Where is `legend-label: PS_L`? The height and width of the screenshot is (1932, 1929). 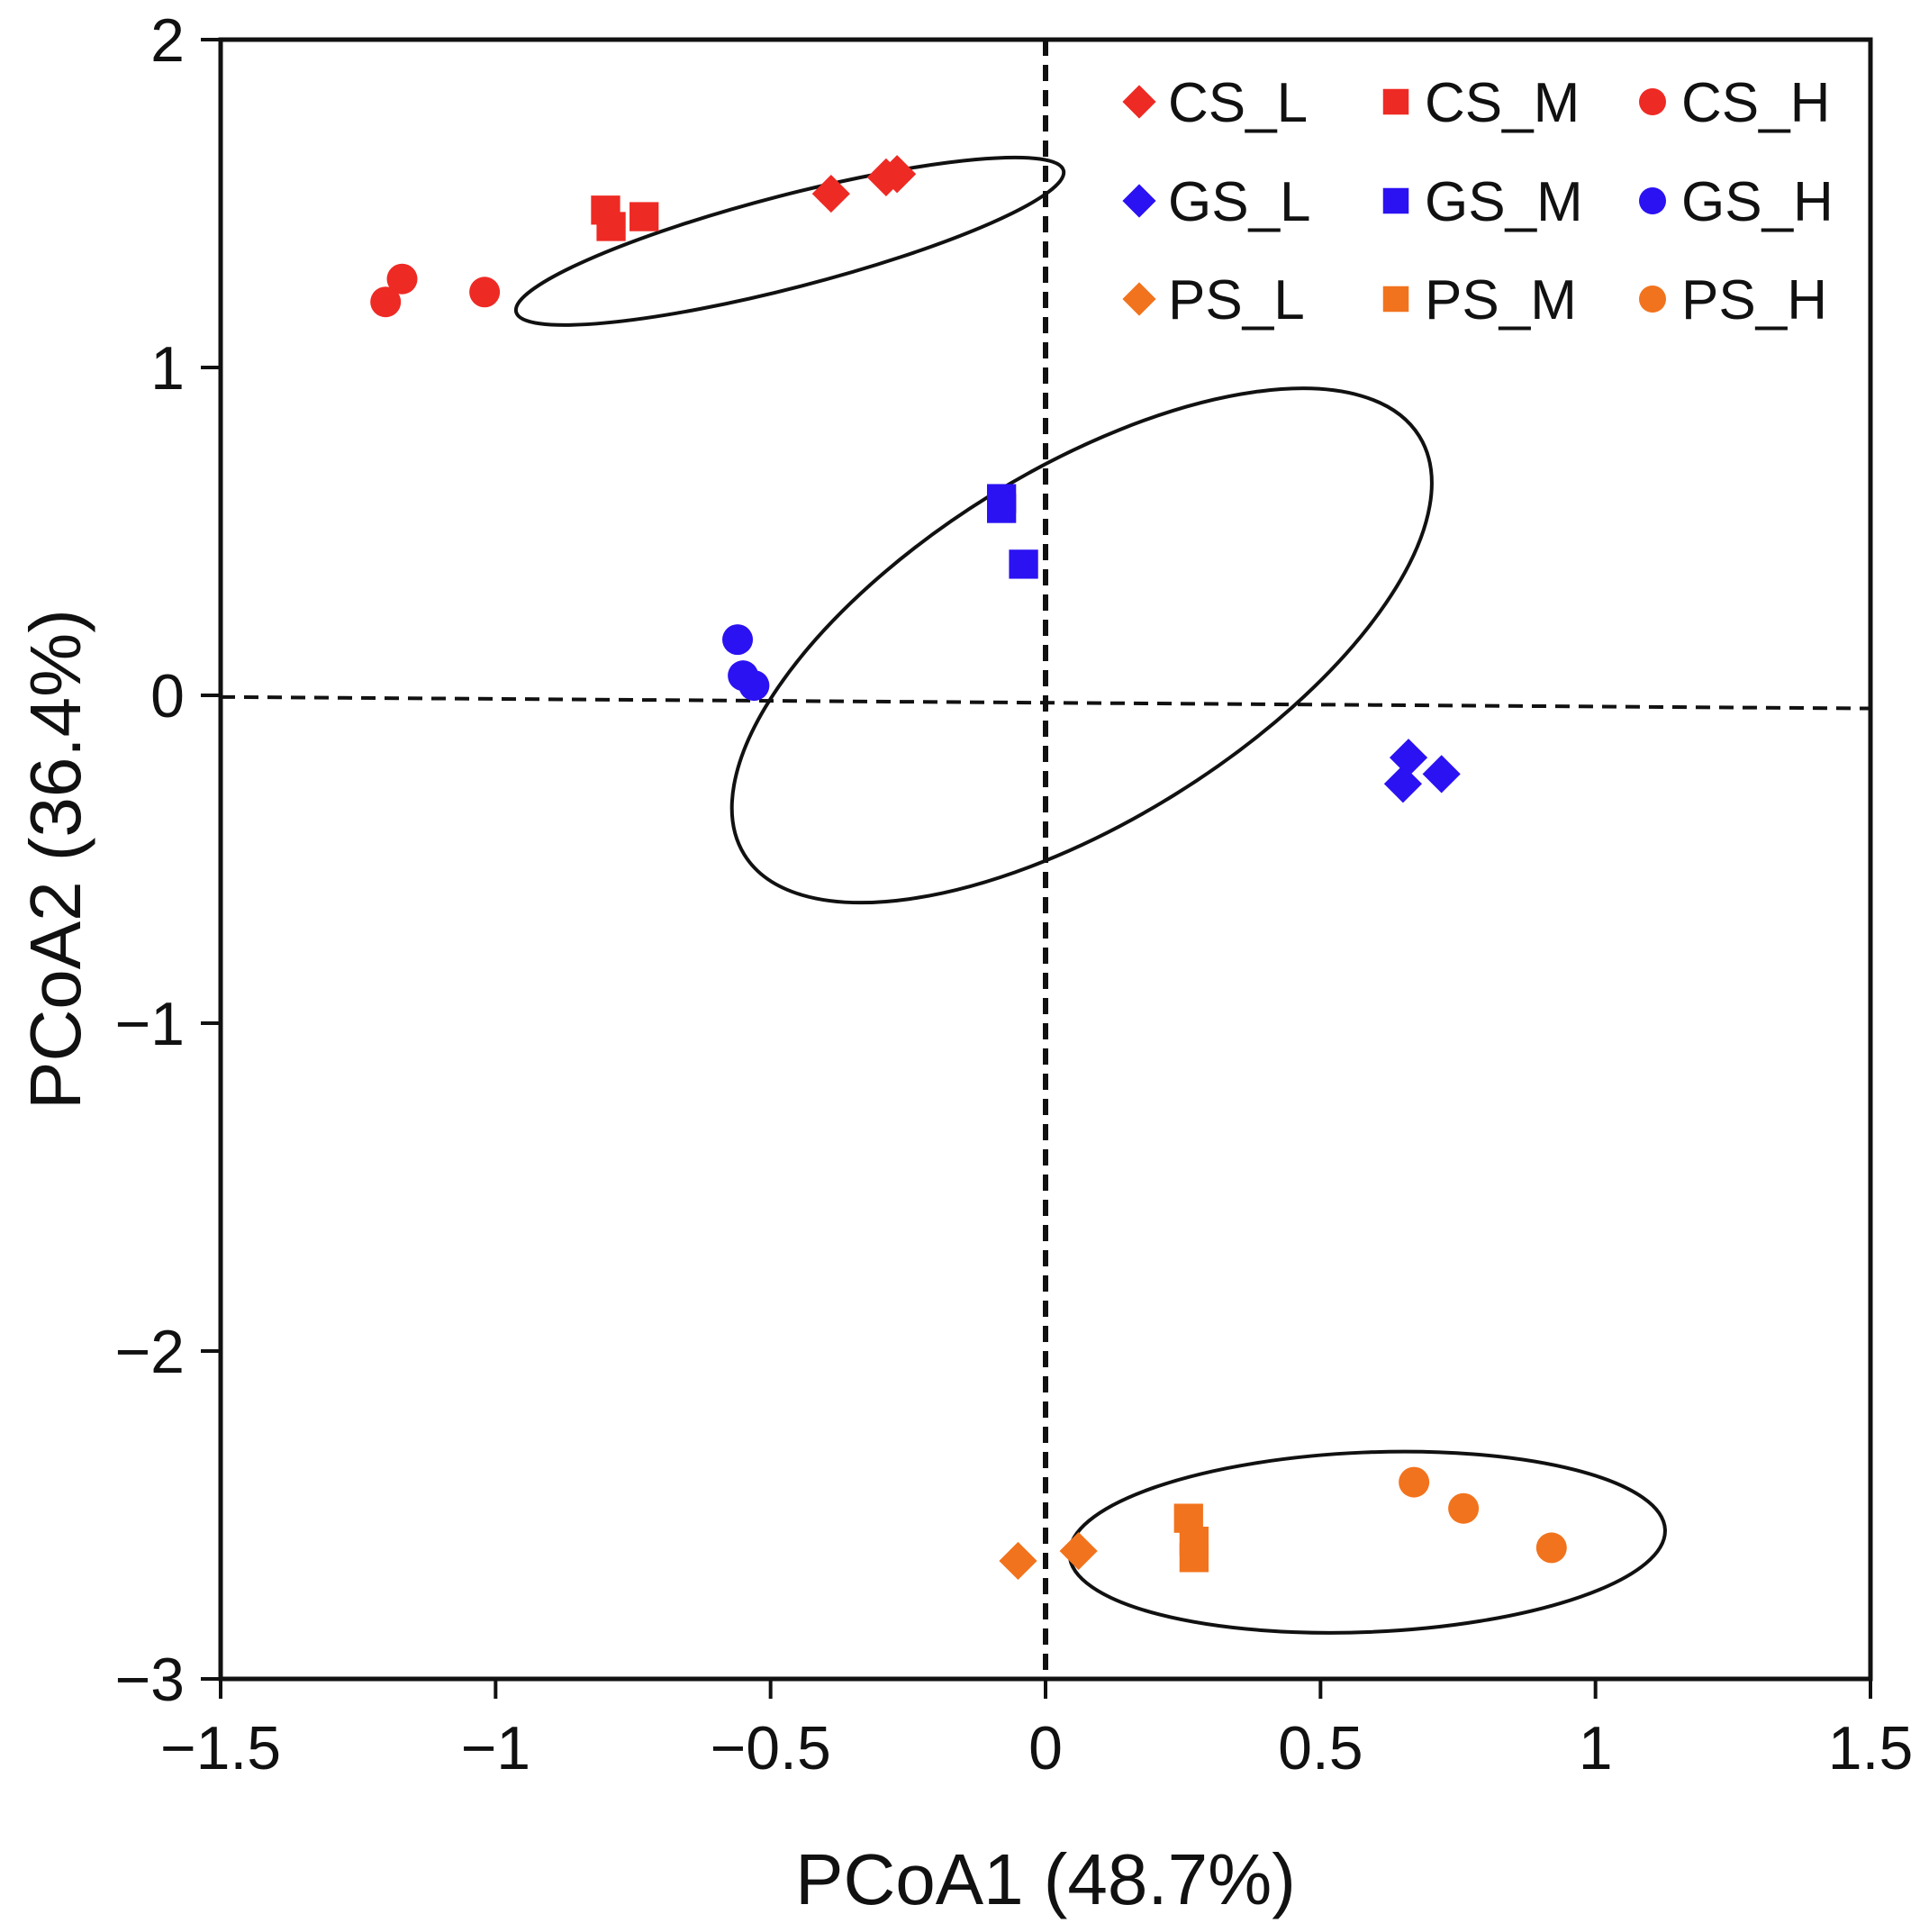
legend-label: PS_L is located at coordinates (1236, 300).